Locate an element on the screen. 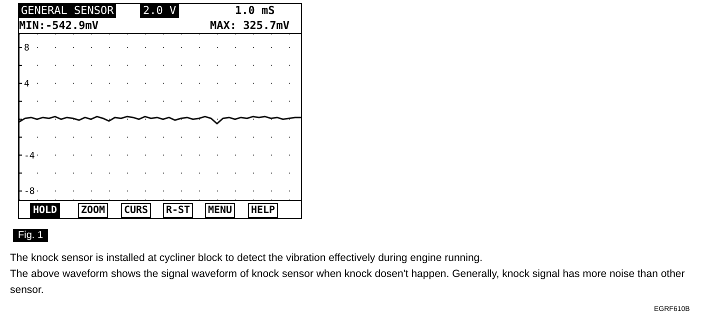 This screenshot has width=702, height=322. y-tick-label: -8 is located at coordinates (29, 192).